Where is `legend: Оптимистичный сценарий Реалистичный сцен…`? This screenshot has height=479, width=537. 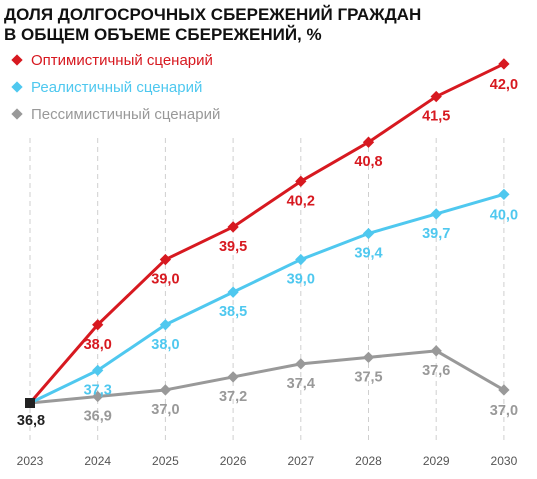
legend: Оптимистичный сценарий Реалистичный сцен… is located at coordinates (115, 87).